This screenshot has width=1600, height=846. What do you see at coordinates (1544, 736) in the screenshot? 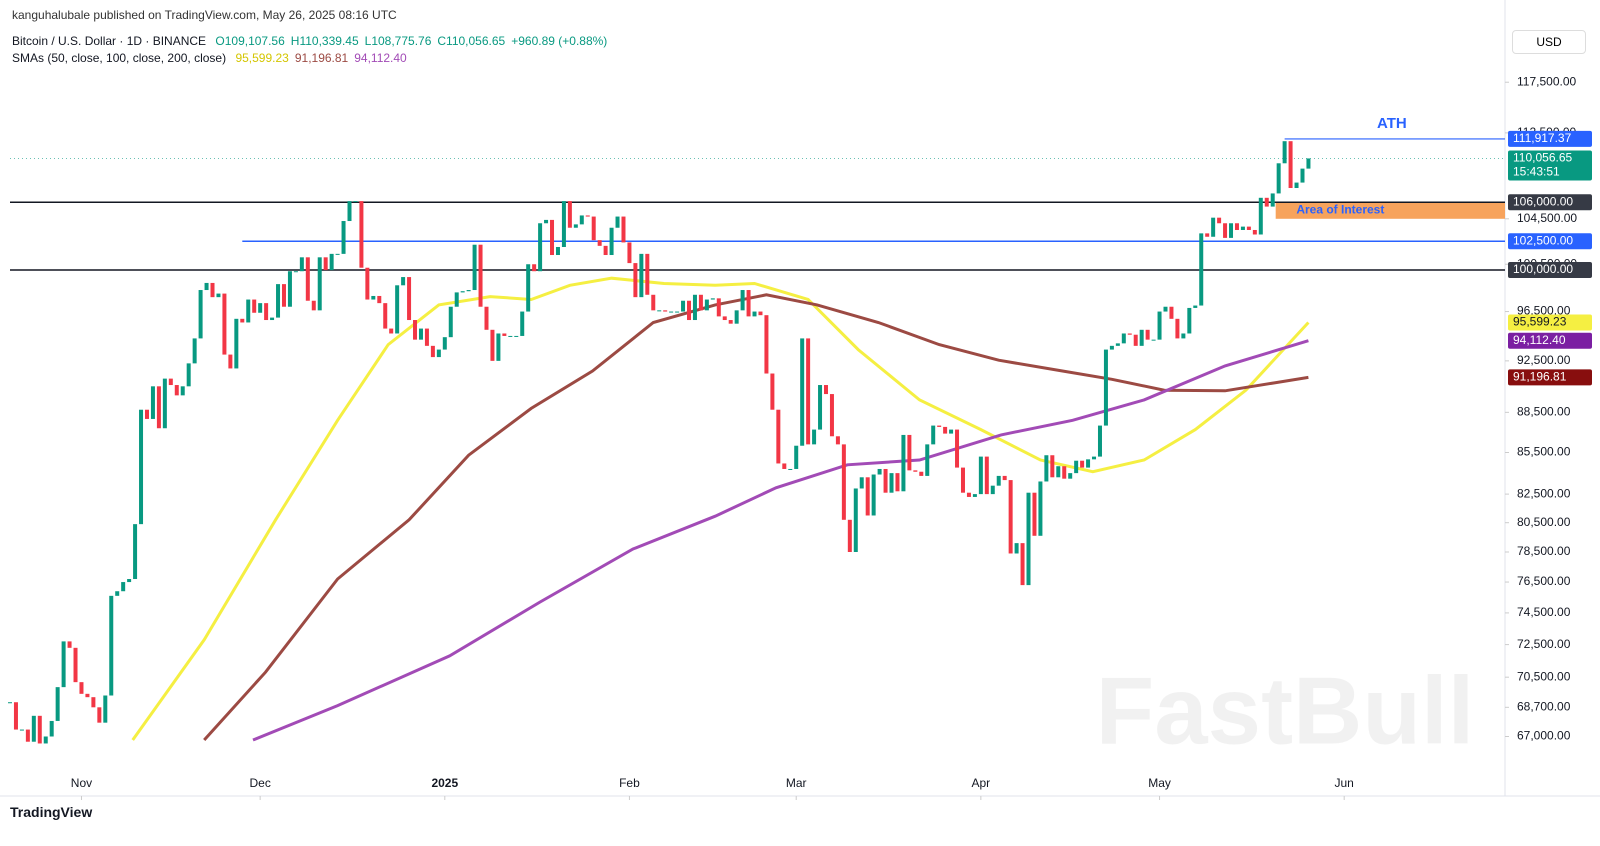
I see `y-tick-label: 67,000.00` at bounding box center [1544, 736].